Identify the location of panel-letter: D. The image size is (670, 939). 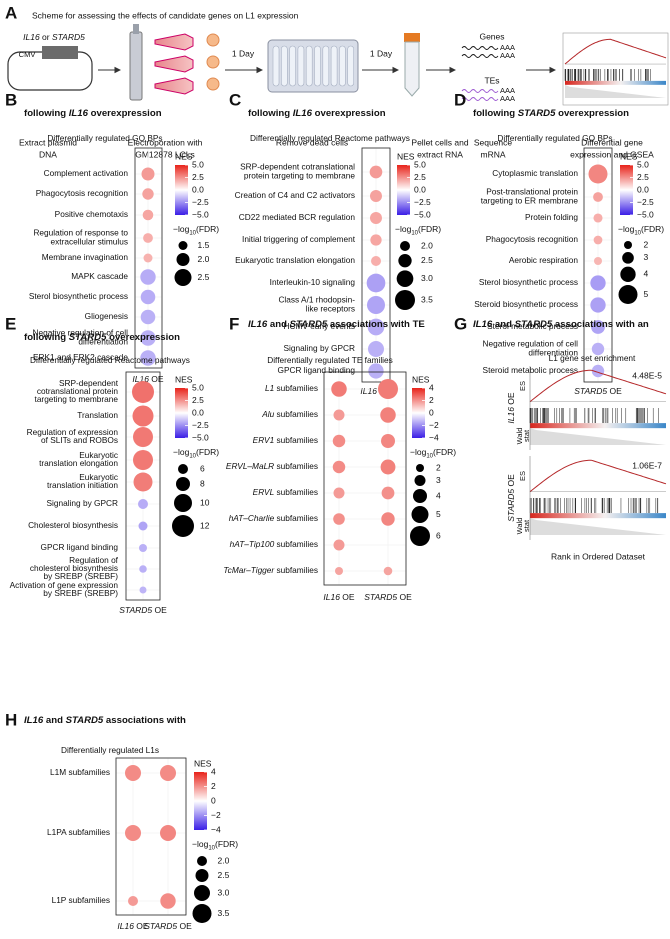
(460, 99).